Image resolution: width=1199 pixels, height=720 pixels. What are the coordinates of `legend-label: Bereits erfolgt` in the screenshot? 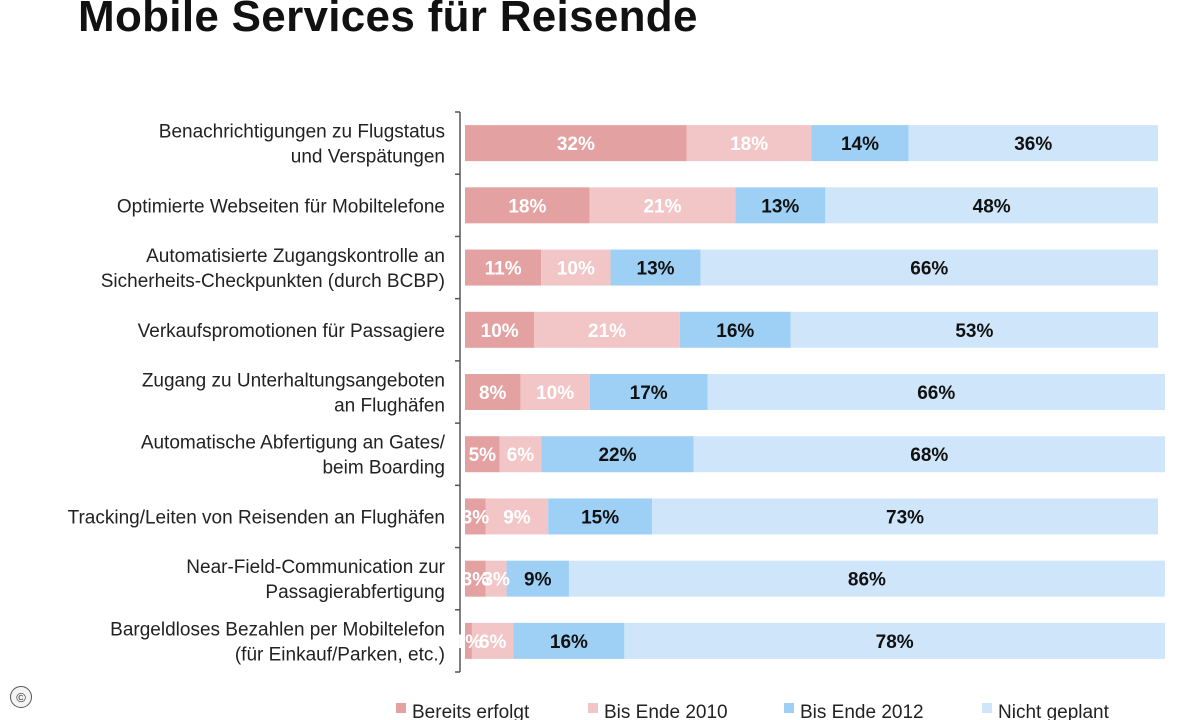 It's located at (471, 711).